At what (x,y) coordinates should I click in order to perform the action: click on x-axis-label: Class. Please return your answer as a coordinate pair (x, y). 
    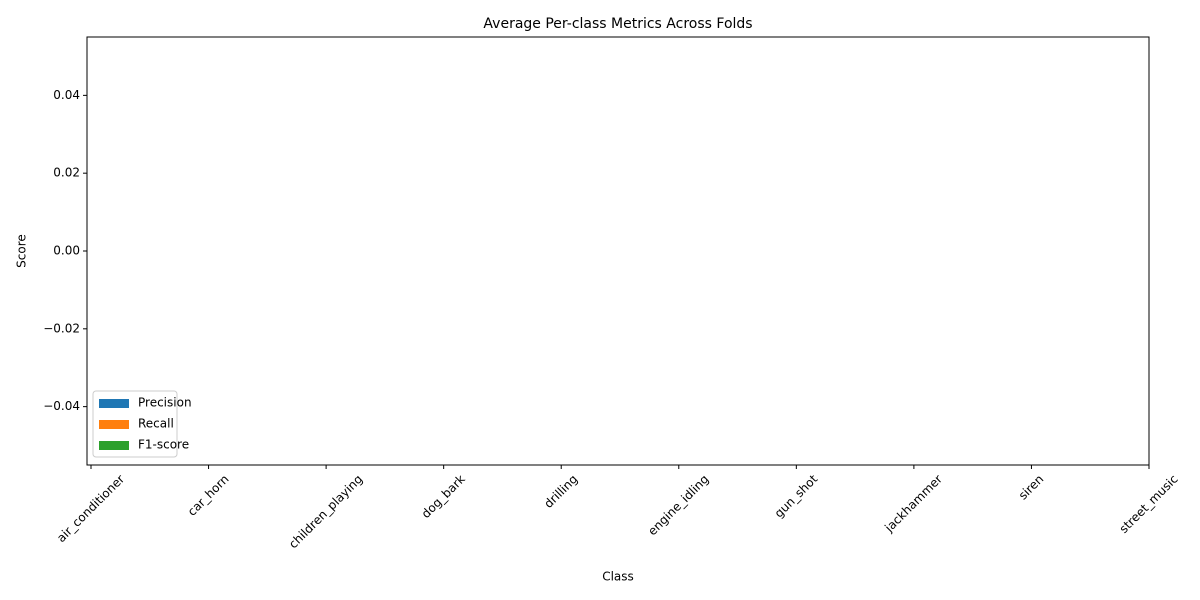
    Looking at the image, I should click on (618, 577).